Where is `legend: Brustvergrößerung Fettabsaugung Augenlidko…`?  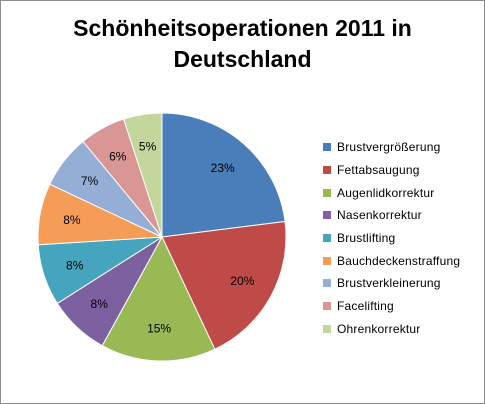
legend: Brustvergrößerung Fettabsaugung Augenlidko… is located at coordinates (391, 238).